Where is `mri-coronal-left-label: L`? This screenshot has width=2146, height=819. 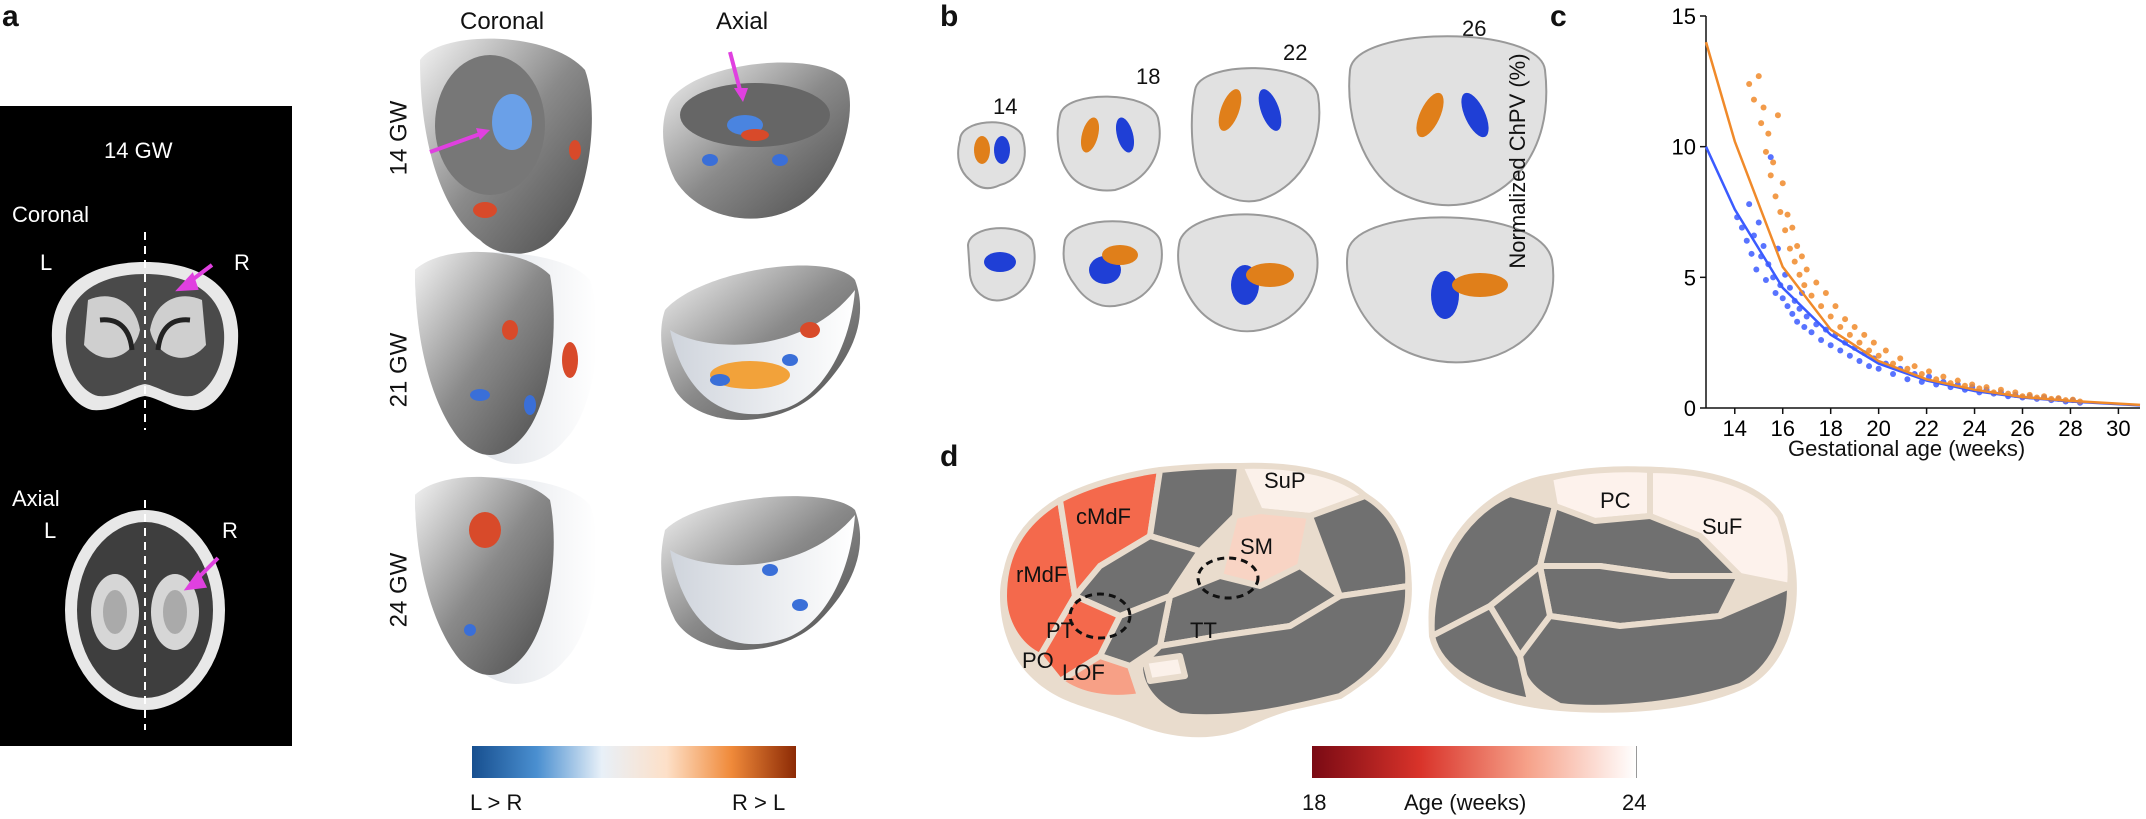
mri-coronal-left-label: L is located at coordinates (46, 262).